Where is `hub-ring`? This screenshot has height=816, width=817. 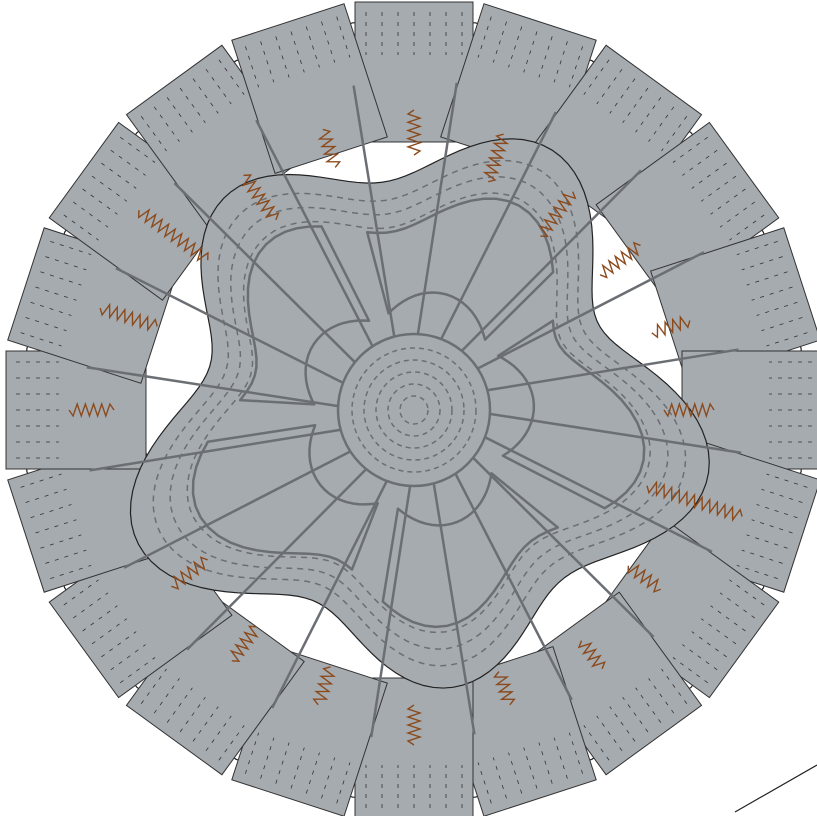
hub-ring is located at coordinates (414, 410).